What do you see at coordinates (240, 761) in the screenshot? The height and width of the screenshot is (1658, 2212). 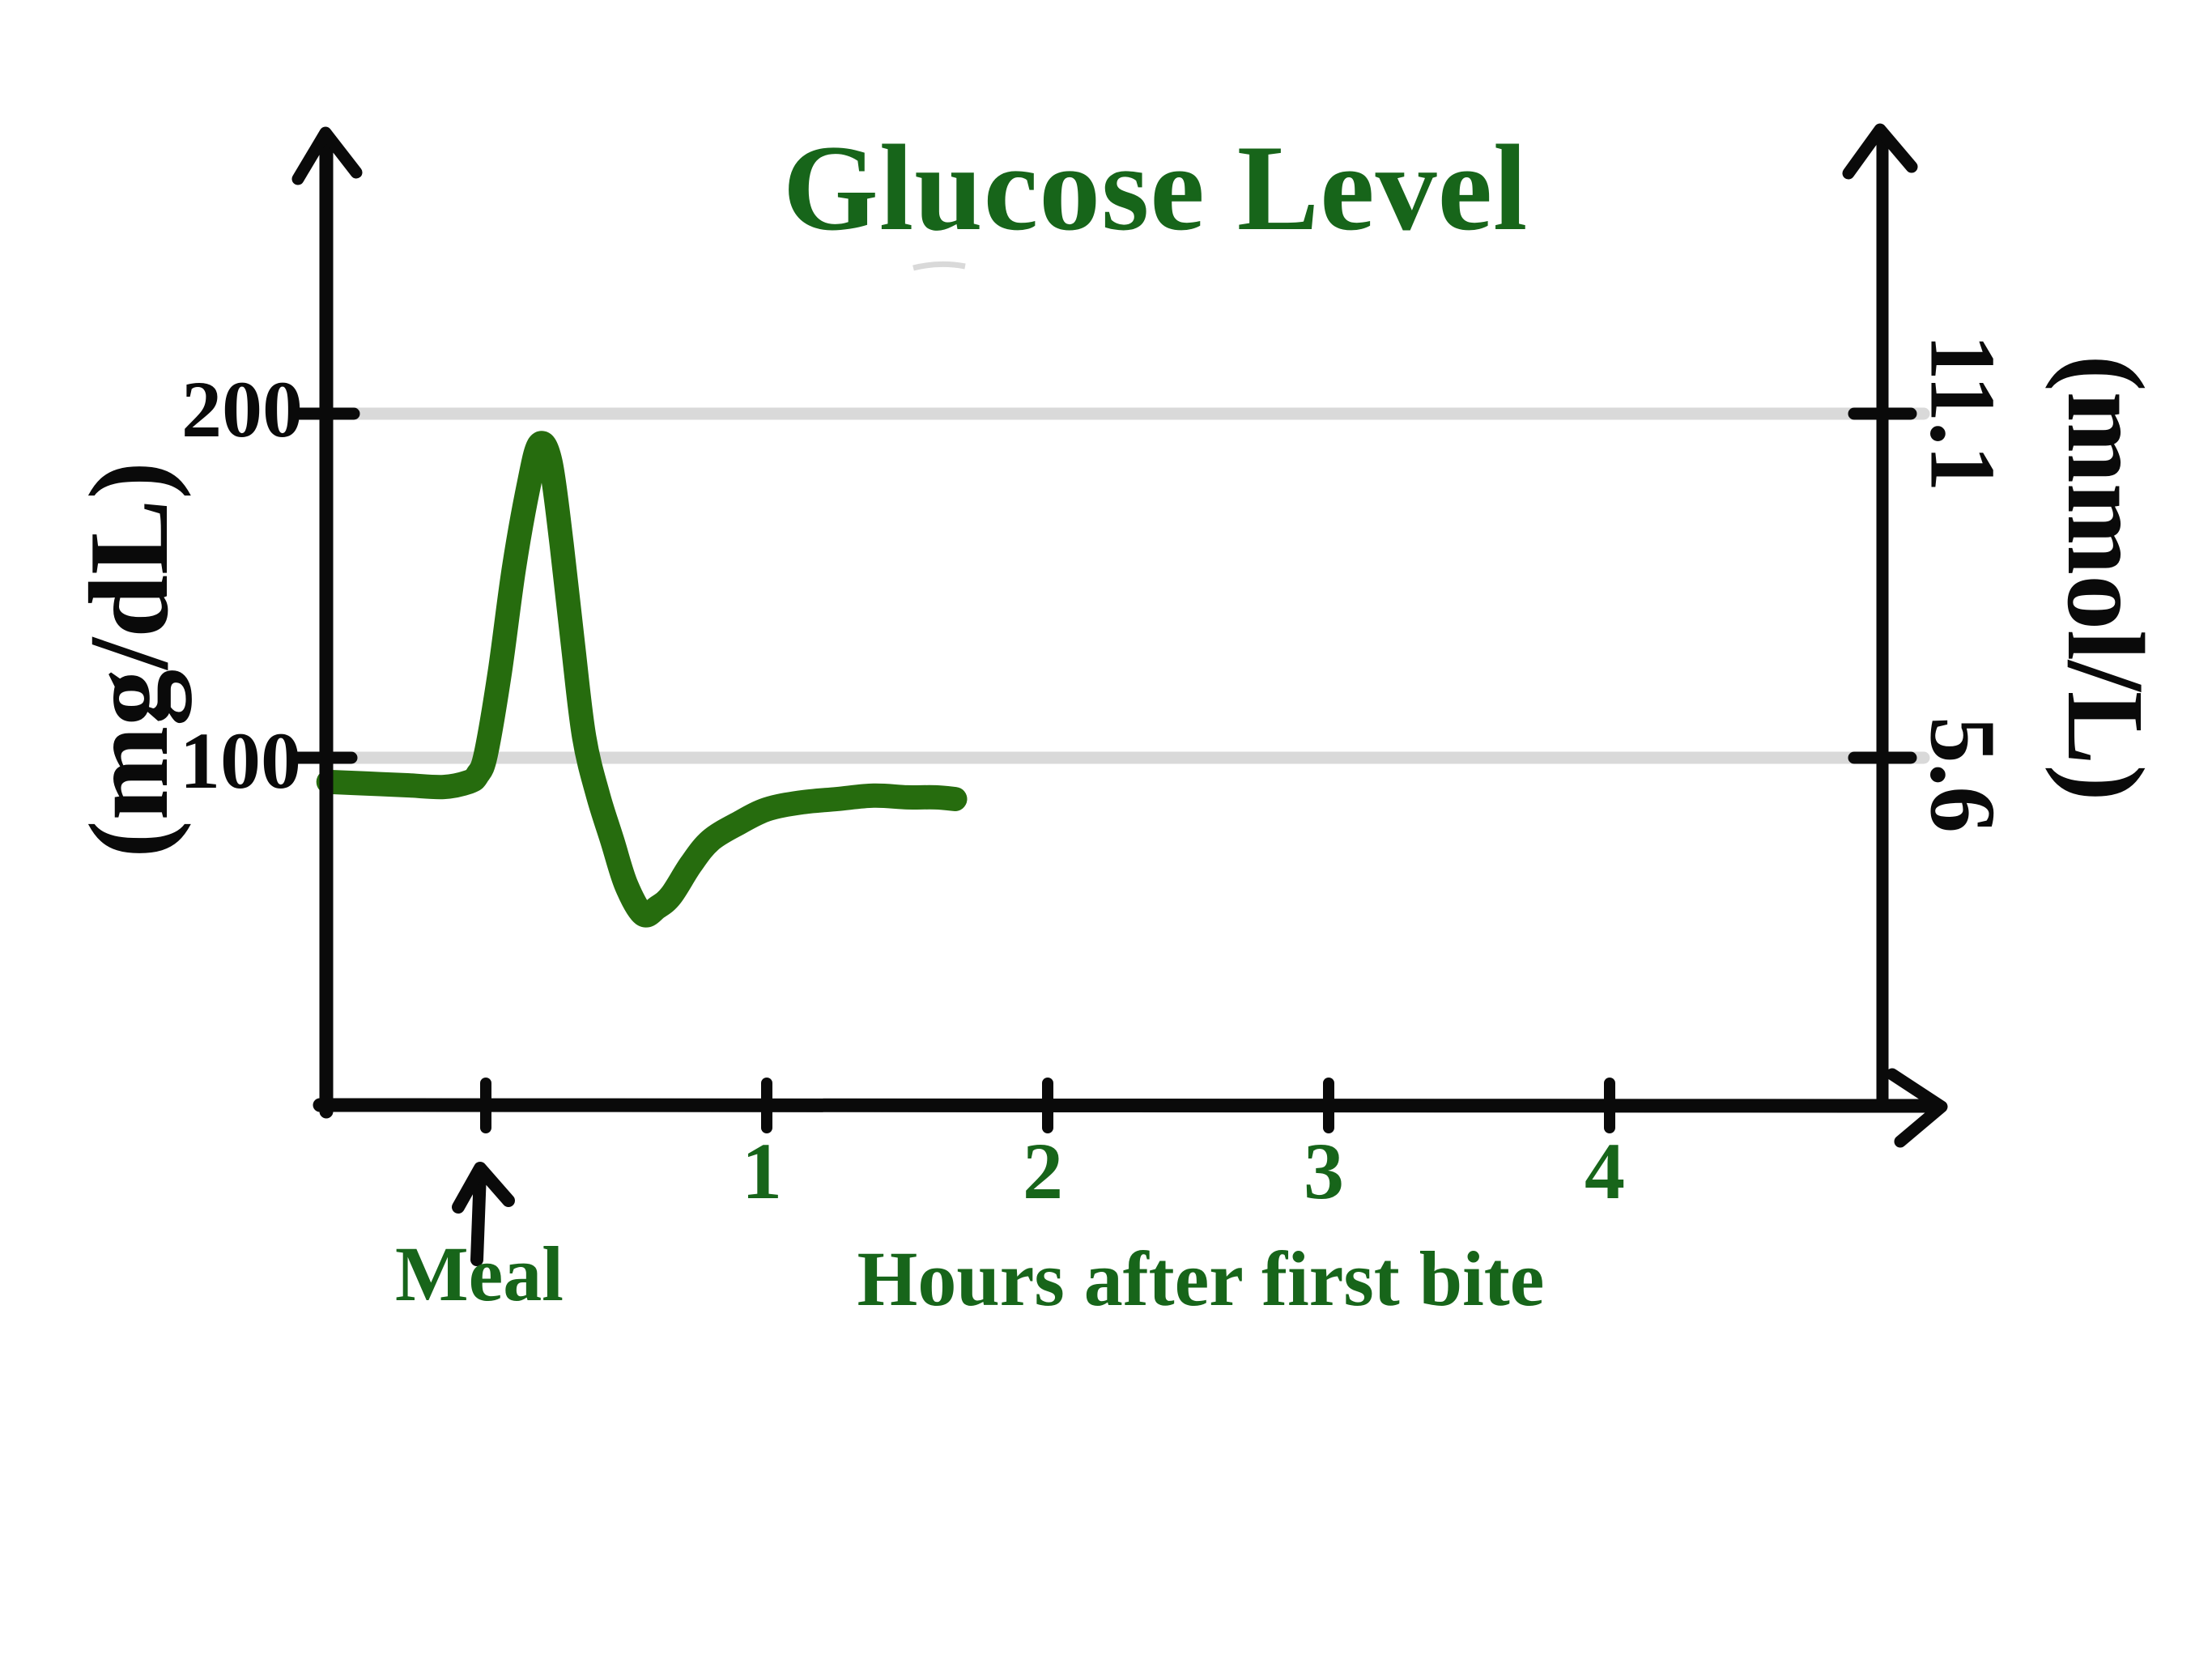 I see `y-left-label-100: 100` at bounding box center [240, 761].